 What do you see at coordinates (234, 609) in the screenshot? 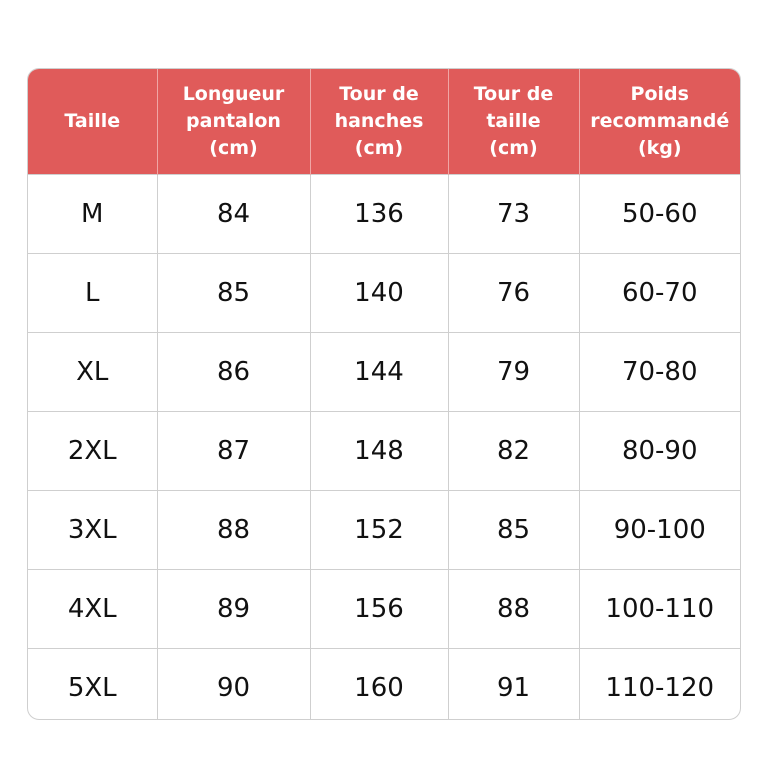
I see `cell-pant-length: 89` at bounding box center [234, 609].